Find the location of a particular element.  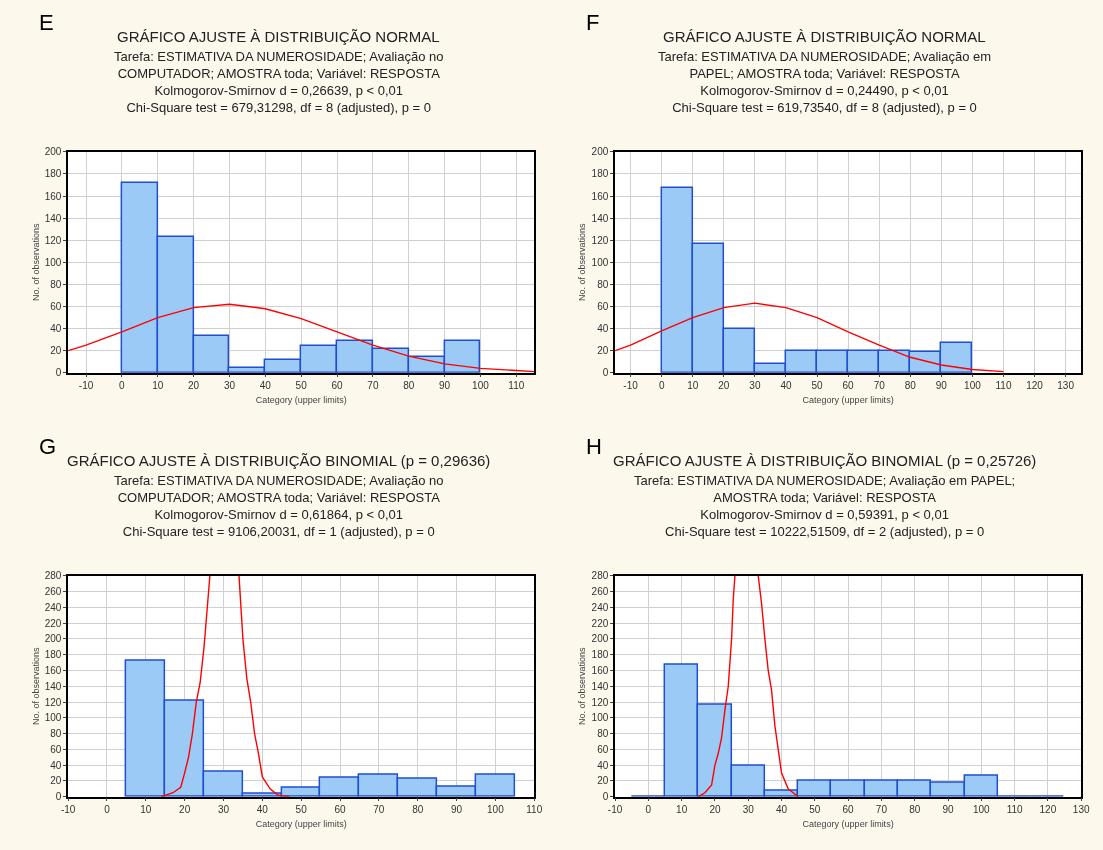

chart-subtitle: Tarefa: ESTIMATIVA DA NUMEROSIDADE; Avaliação no COMPUTADOR; AMOSTRA toda; Variável: RESPOSTA Kolmogorov-Smirnov d = 0,26639, p < 0,01 Chi-Square test = 679,31298, df = 8 (adjusted), p = 0 is located at coordinates (279, 82).